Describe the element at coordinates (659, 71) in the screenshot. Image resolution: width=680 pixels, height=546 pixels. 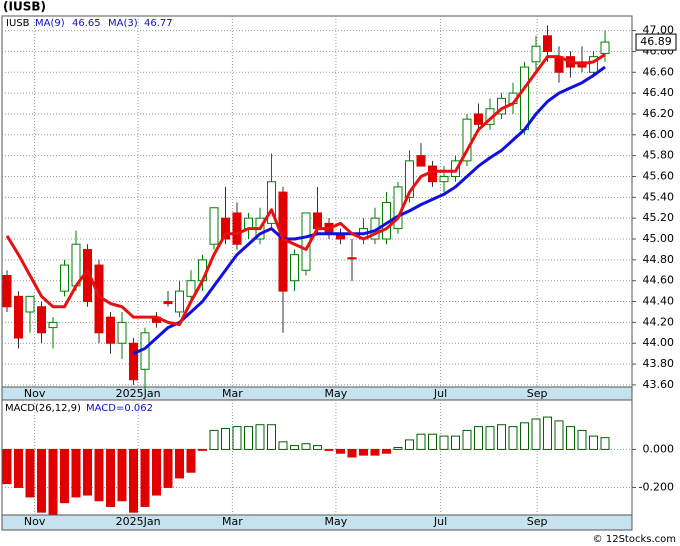
I see `y-tick-label: 46.60` at that location.